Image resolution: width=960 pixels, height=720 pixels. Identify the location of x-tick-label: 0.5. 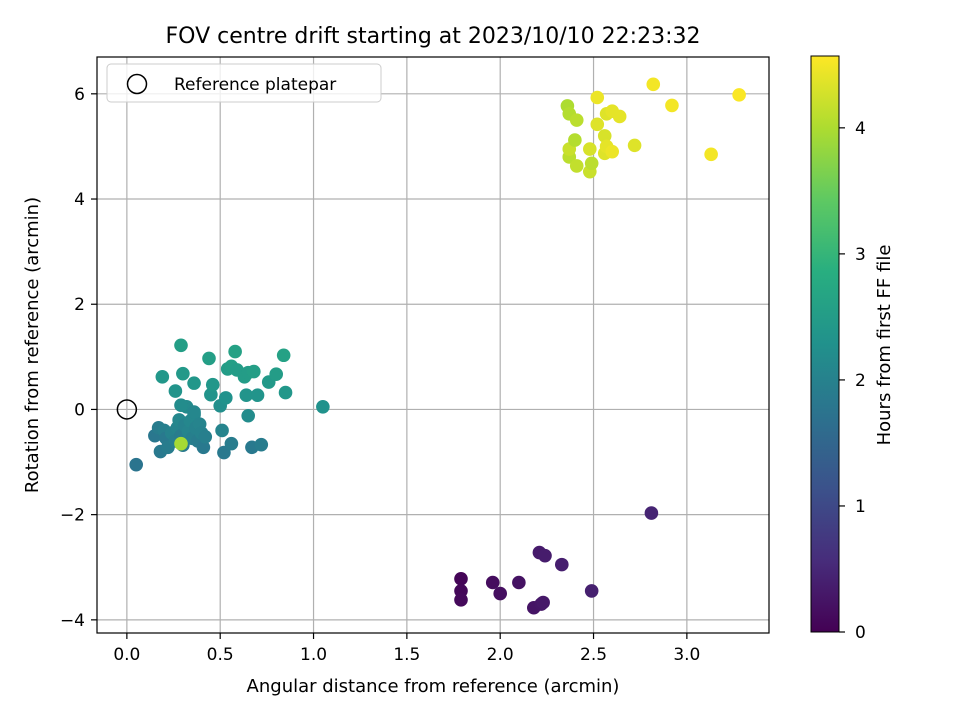
(220, 655).